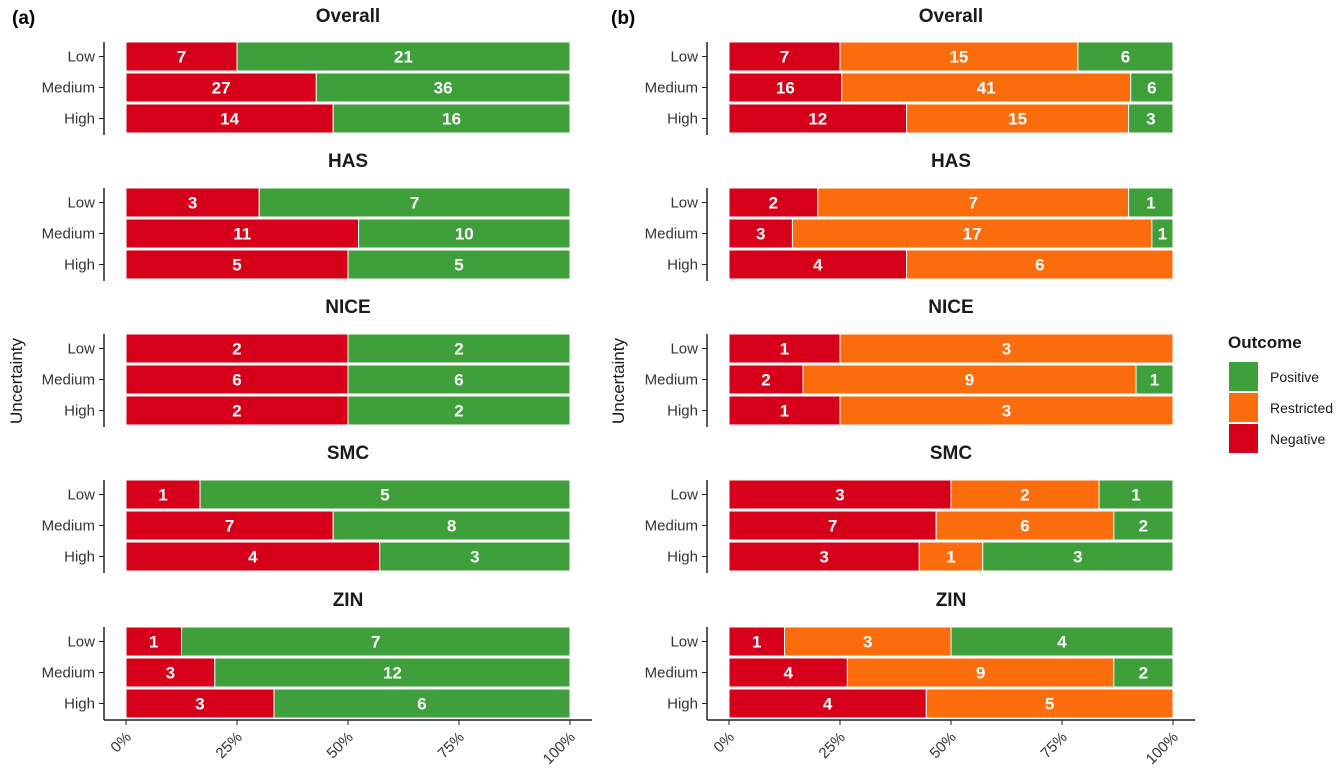 The width and height of the screenshot is (1343, 777). What do you see at coordinates (120, 742) in the screenshot?
I see `x-tick-label: 0%` at bounding box center [120, 742].